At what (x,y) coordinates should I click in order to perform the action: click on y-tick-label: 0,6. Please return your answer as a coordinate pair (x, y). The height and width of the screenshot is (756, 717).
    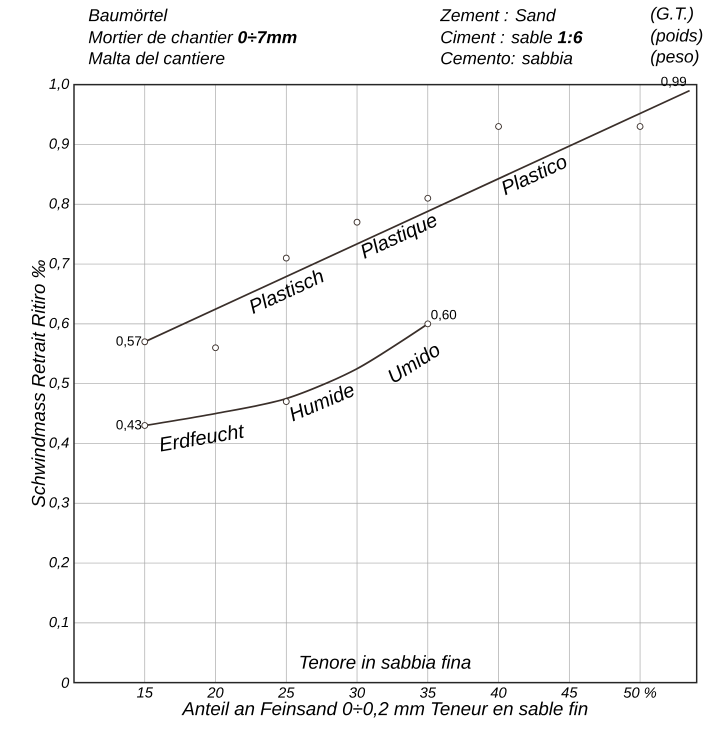
    Looking at the image, I should click on (60, 324).